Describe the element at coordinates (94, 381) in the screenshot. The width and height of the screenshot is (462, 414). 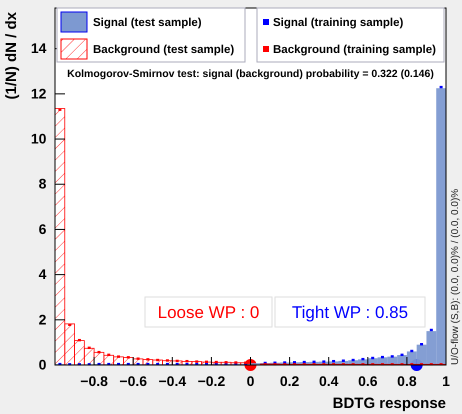
I see `x-tick-label: −0.8` at that location.